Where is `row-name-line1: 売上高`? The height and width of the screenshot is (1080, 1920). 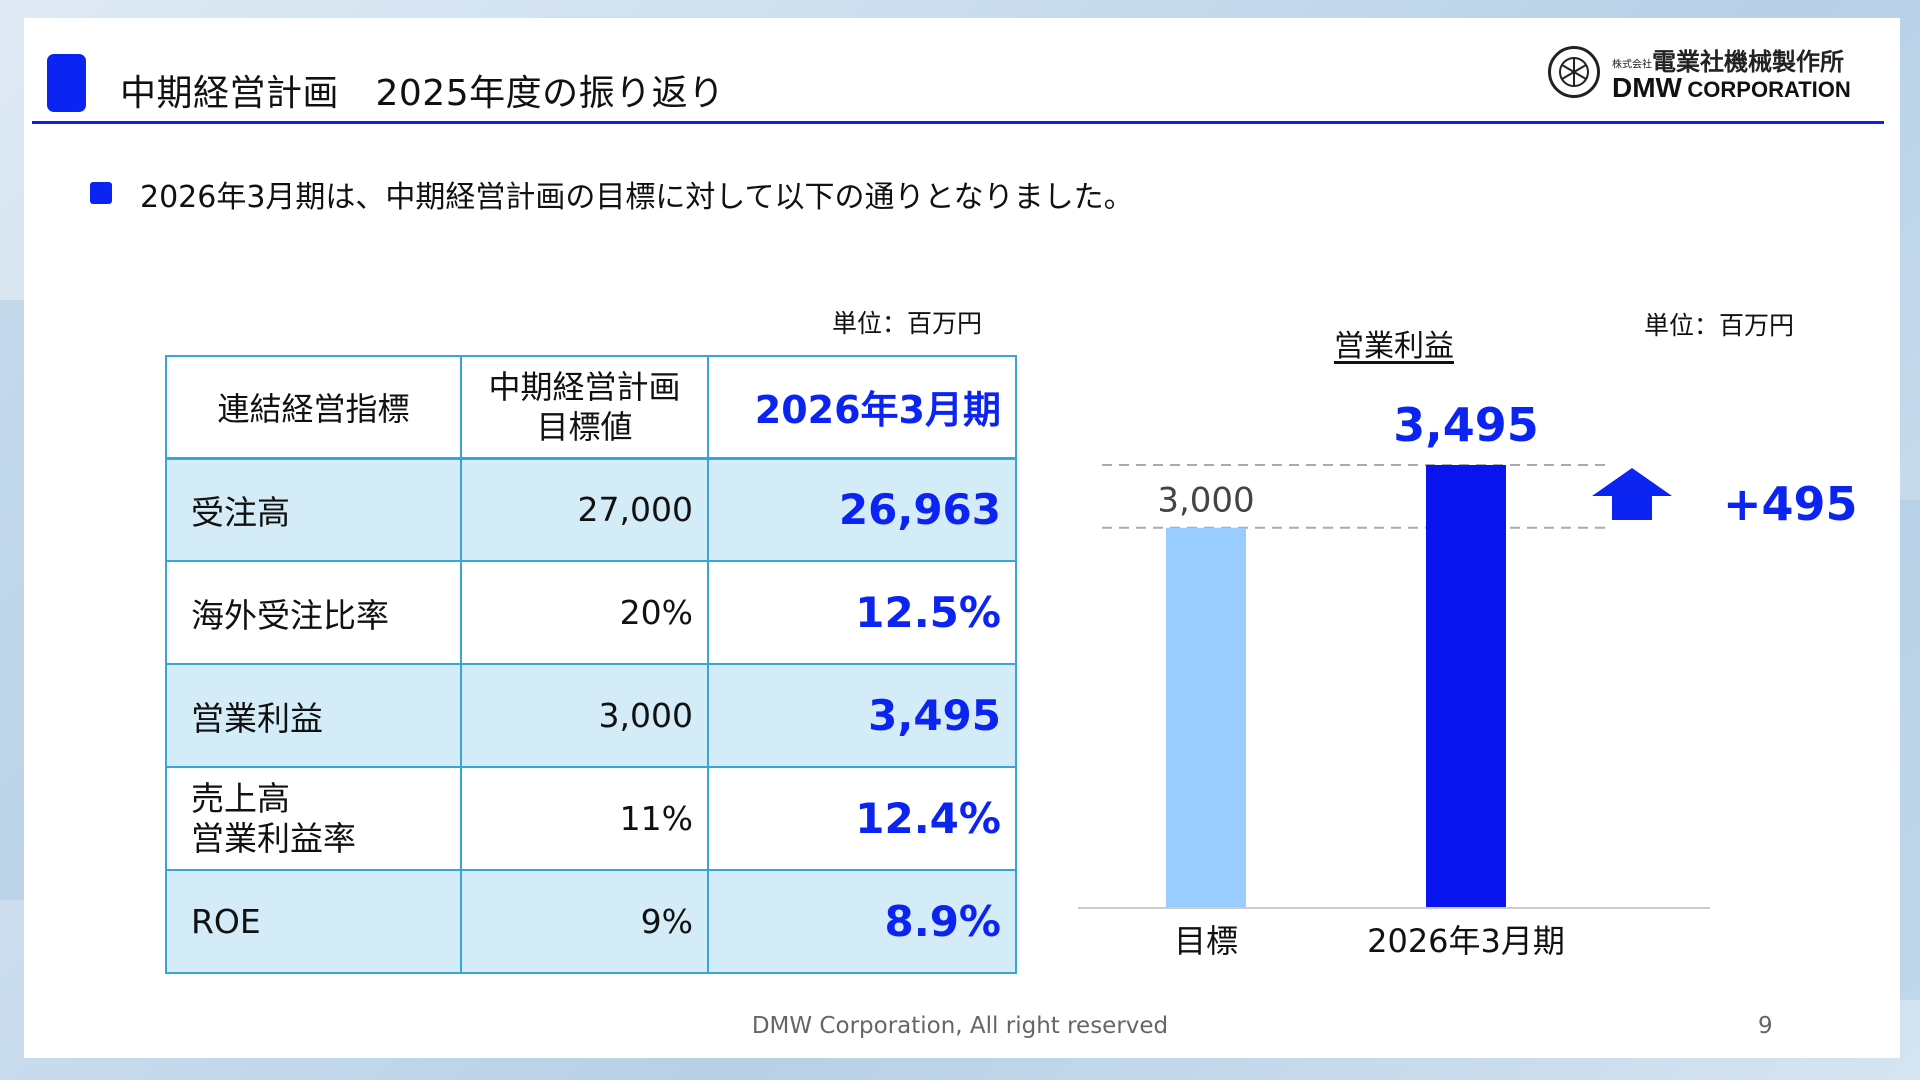
row-name-line1: 売上高 is located at coordinates (240, 798).